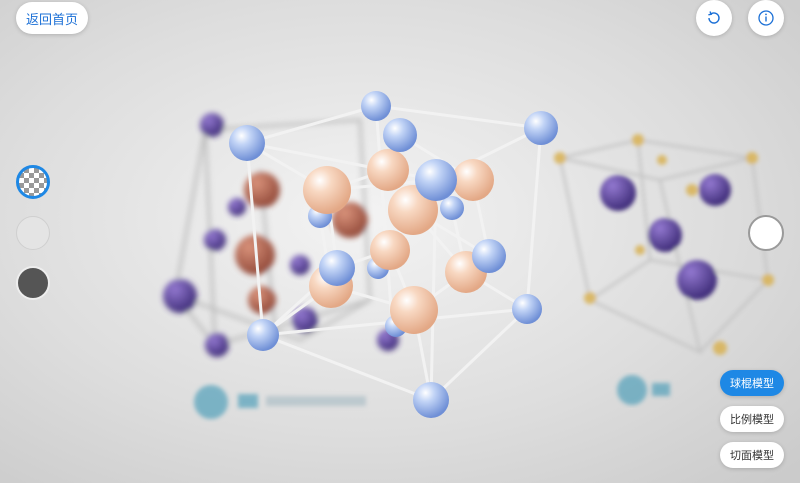  I want to click on mode-label: 比例模型, so click(752, 419).